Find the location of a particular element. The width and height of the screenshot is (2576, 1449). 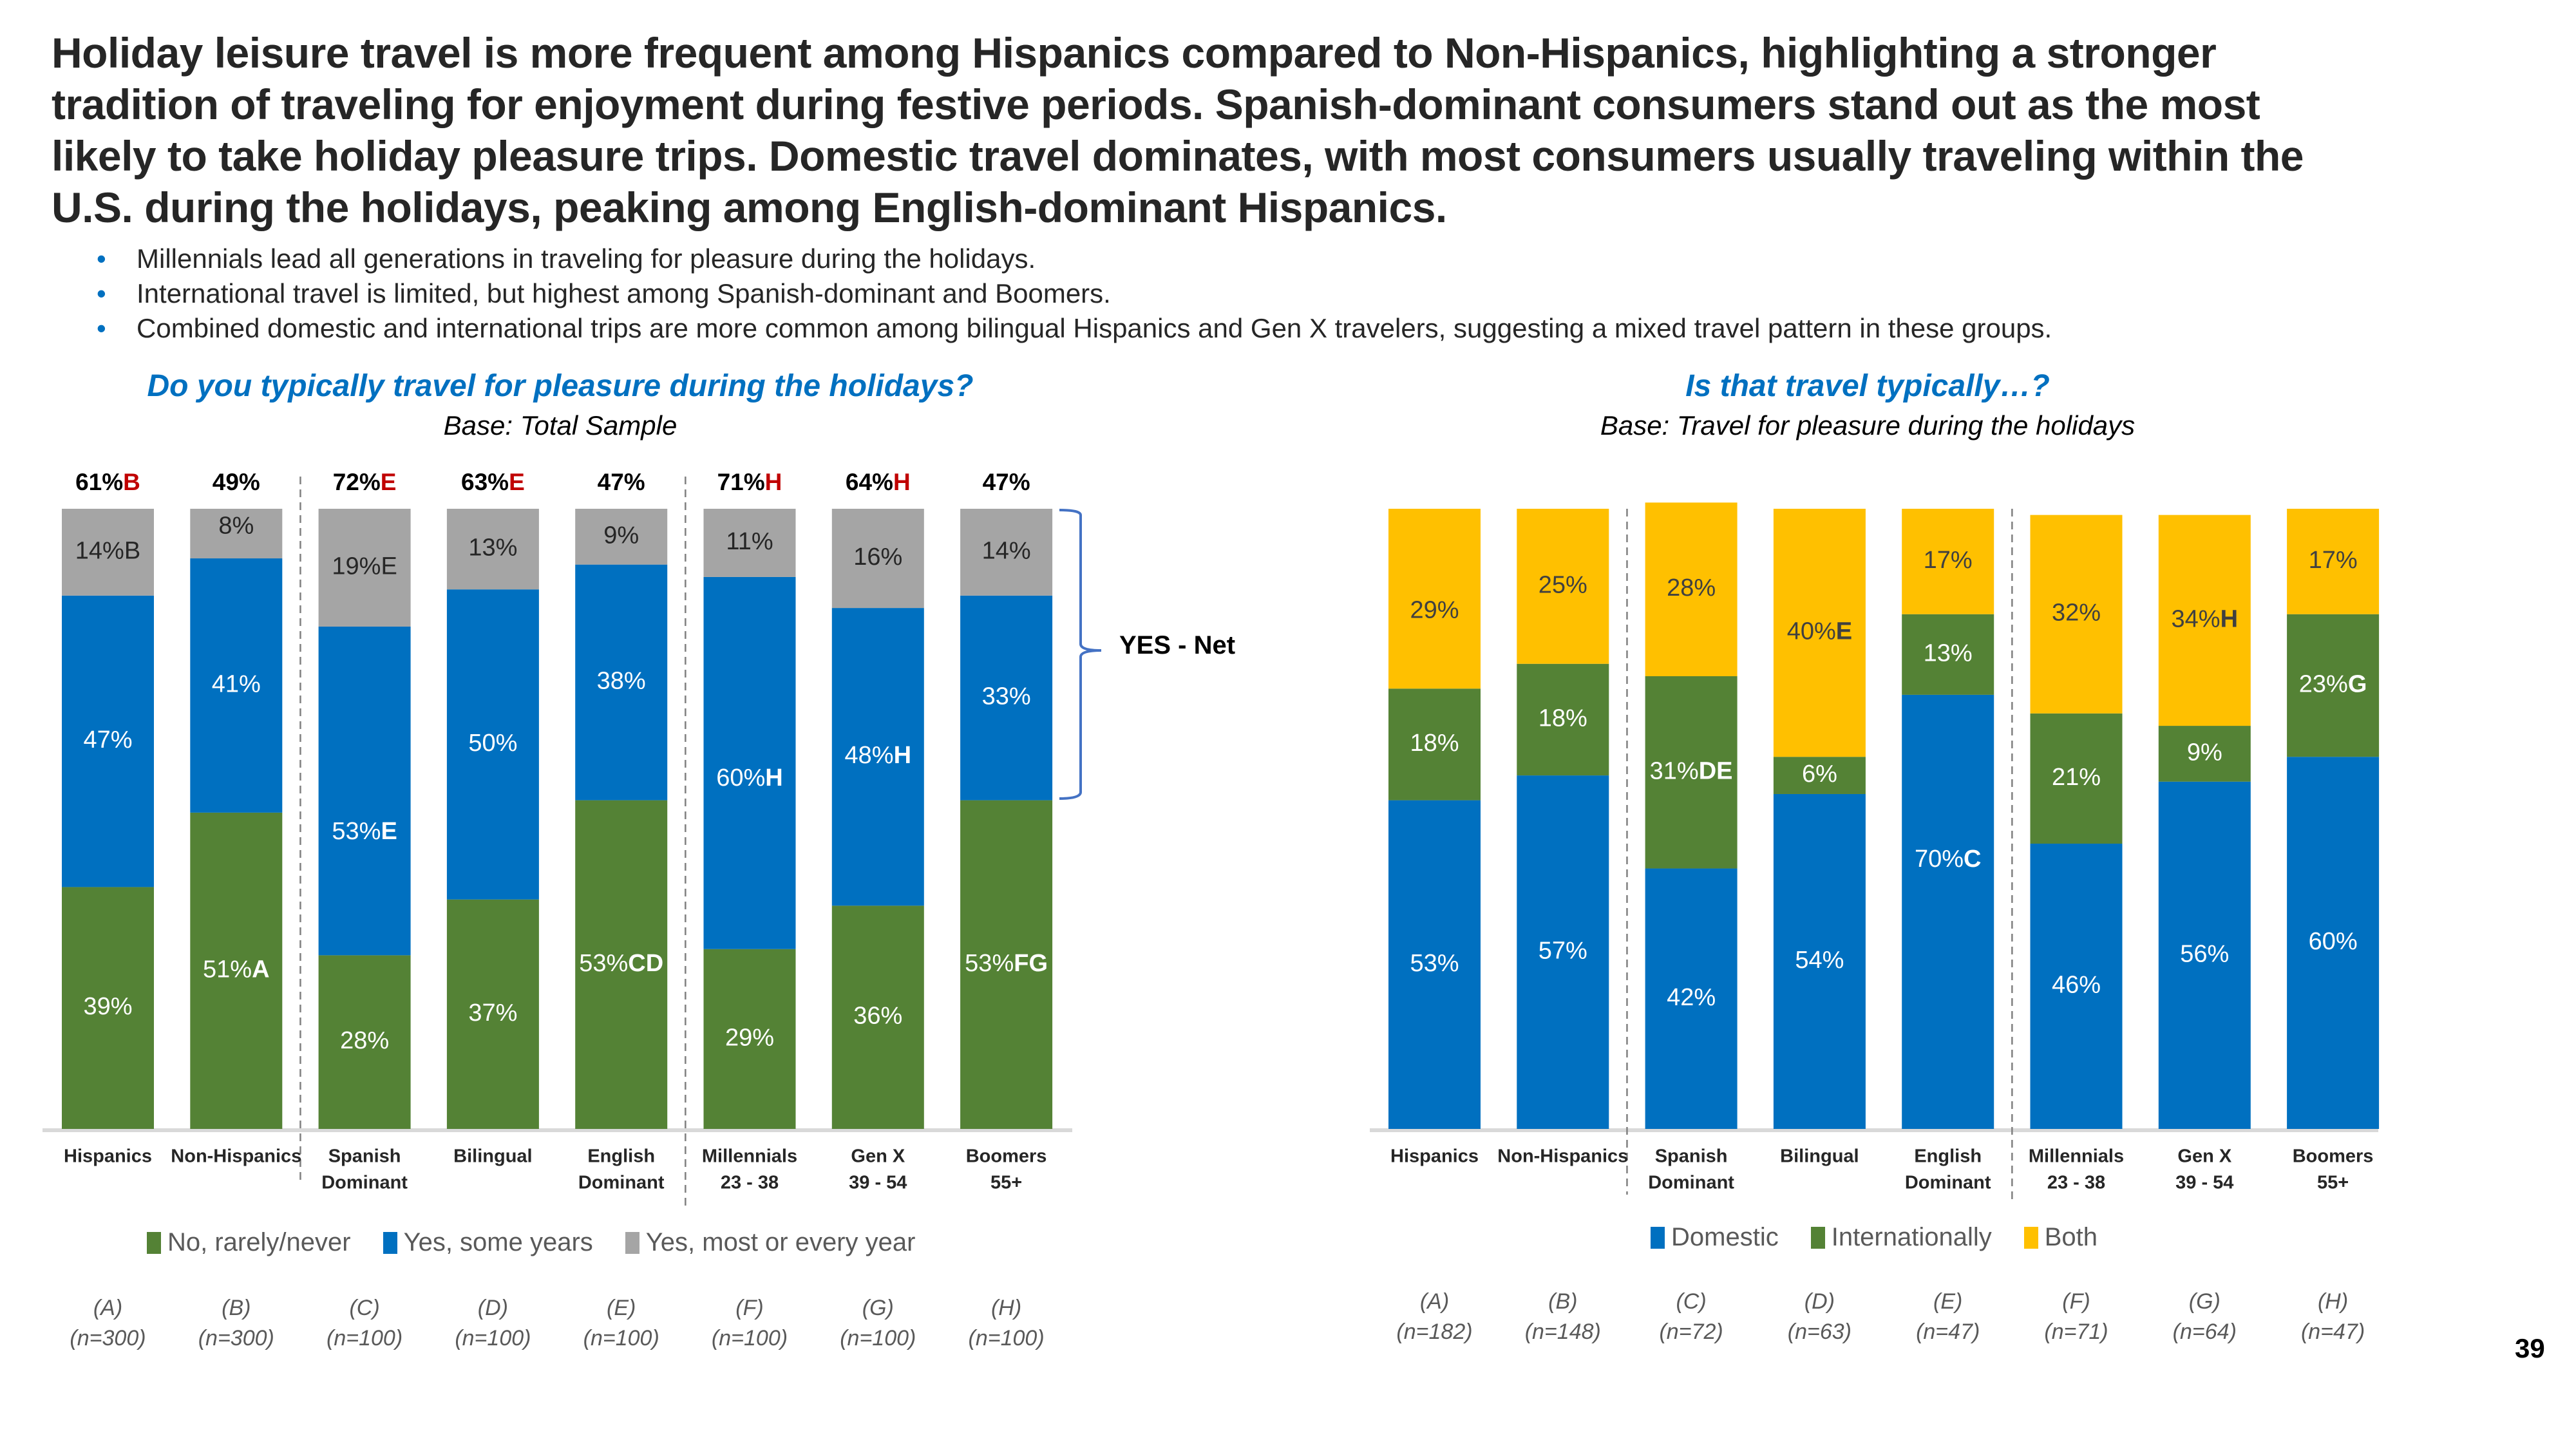

value-text: 33% is located at coordinates (1007, 696).